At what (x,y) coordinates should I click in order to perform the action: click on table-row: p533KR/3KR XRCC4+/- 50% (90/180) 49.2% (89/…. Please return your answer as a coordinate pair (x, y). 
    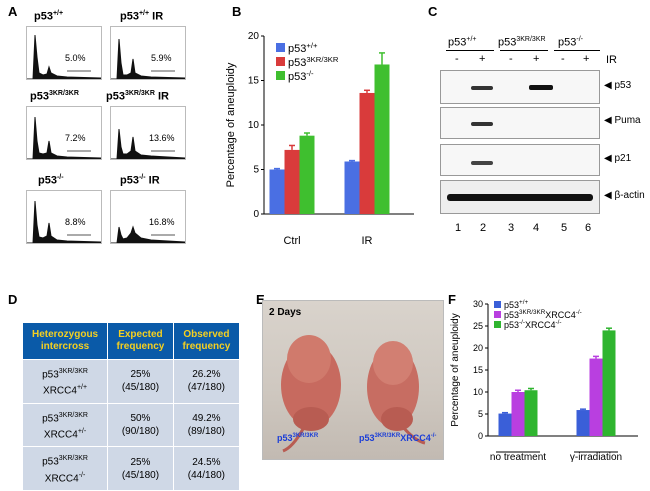
    Looking at the image, I should click on (131, 425).